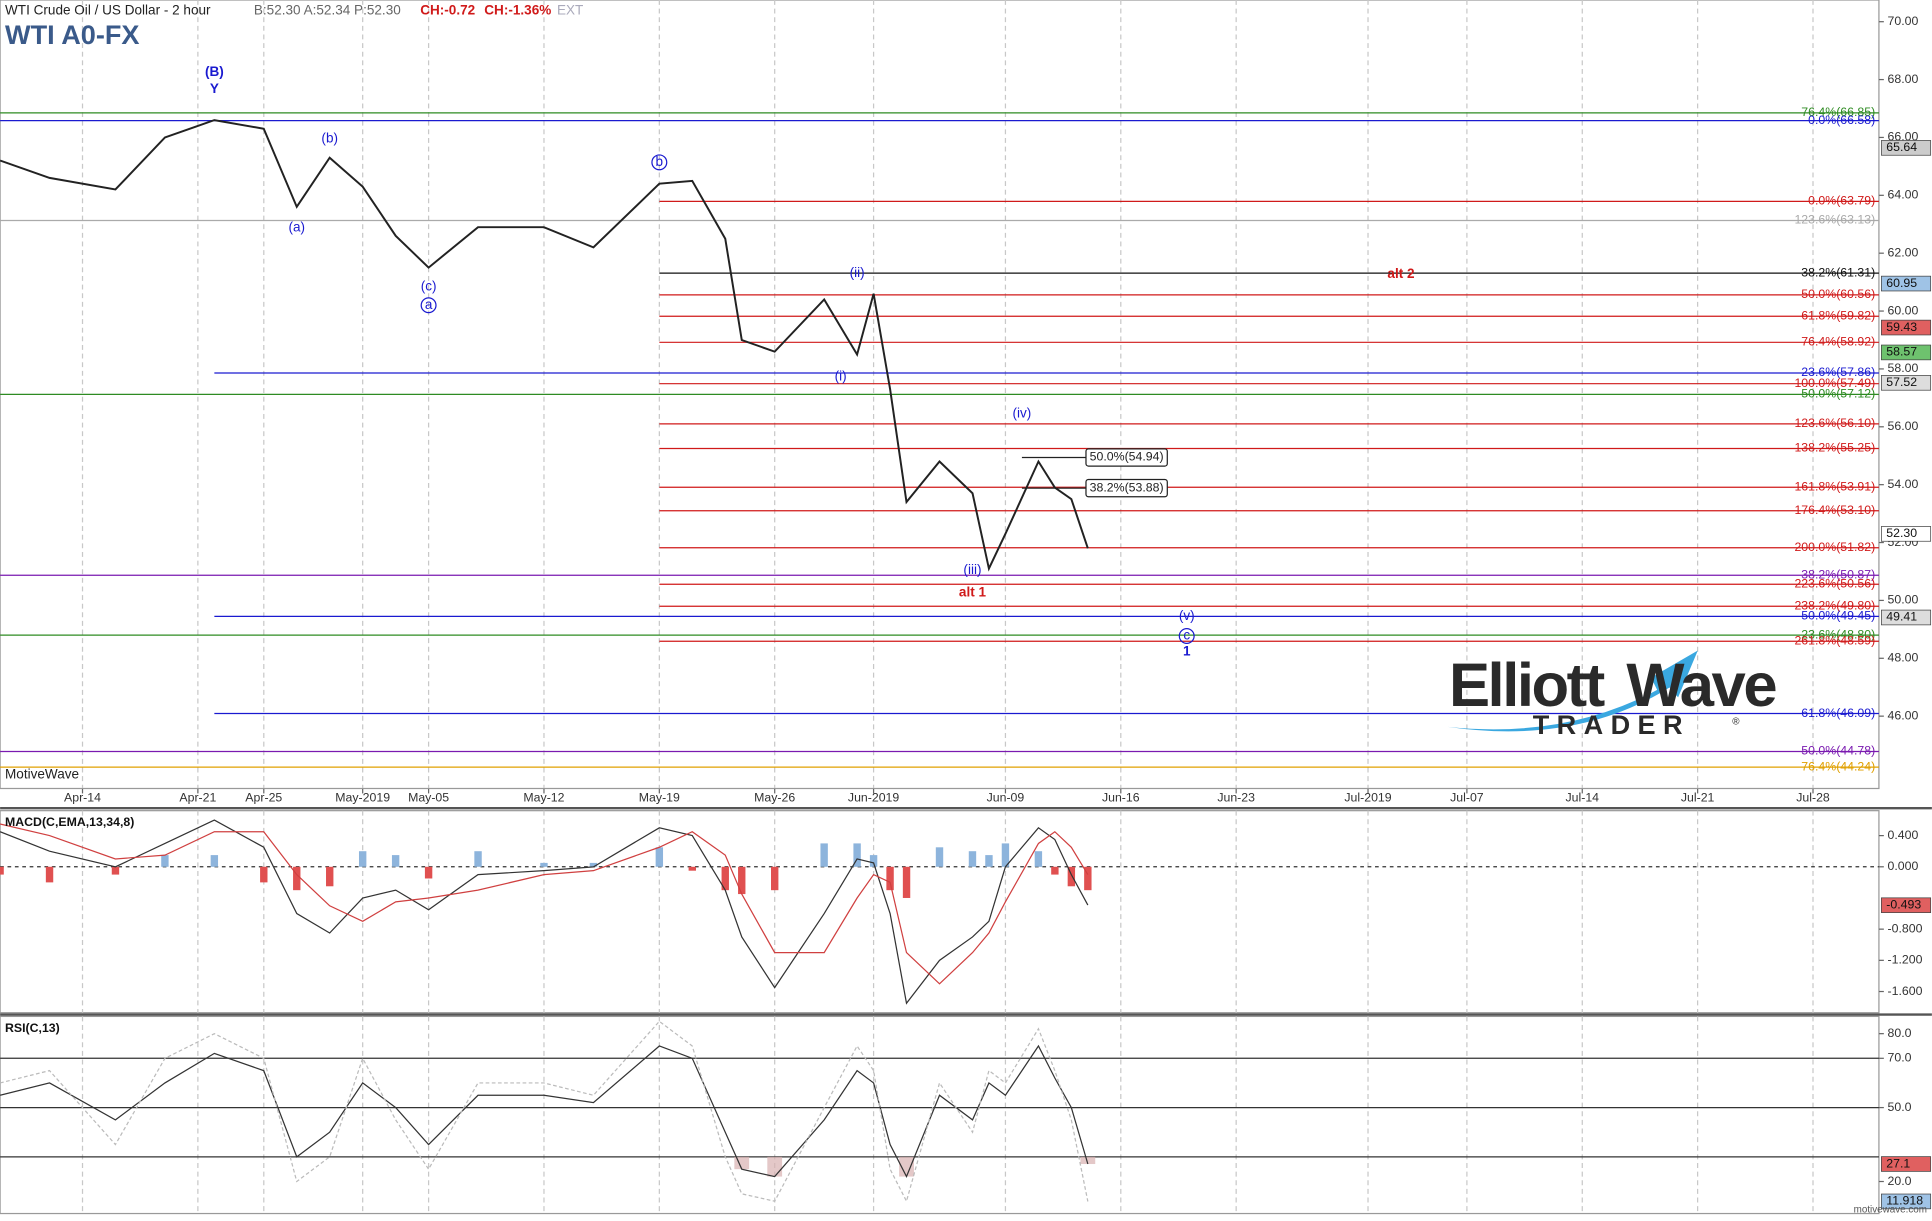  I want to click on fib-label: 38.2%(50.87), so click(1838, 574).